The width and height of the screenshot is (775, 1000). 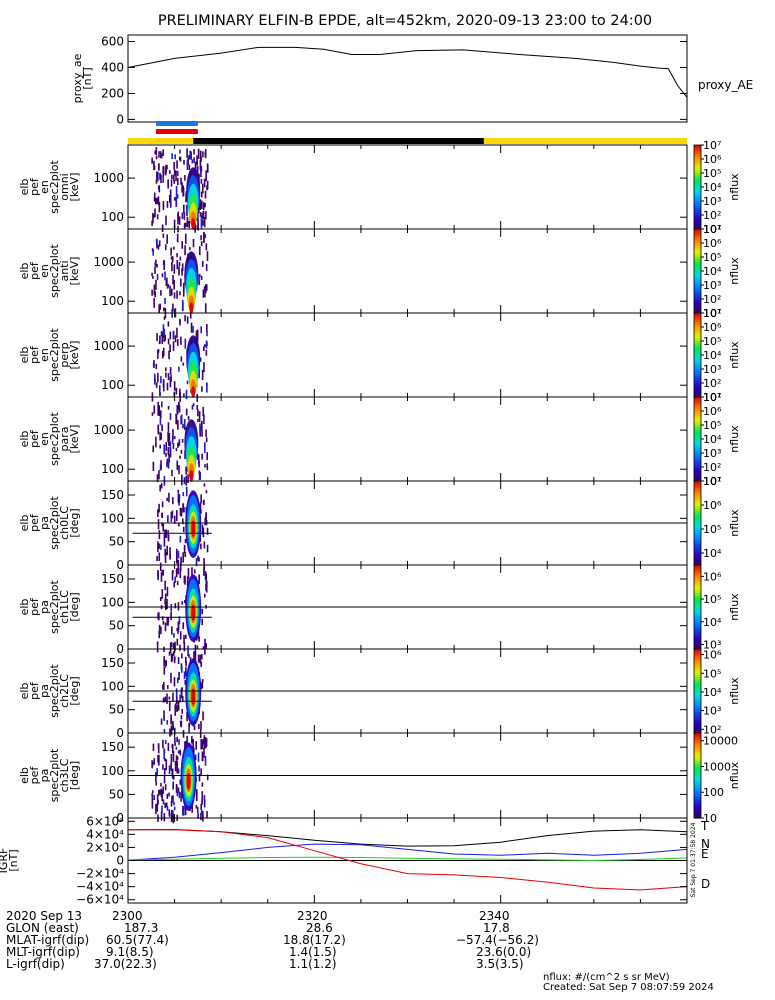 I want to click on colorbar-tick-label: 10¹, so click(x=712, y=229).